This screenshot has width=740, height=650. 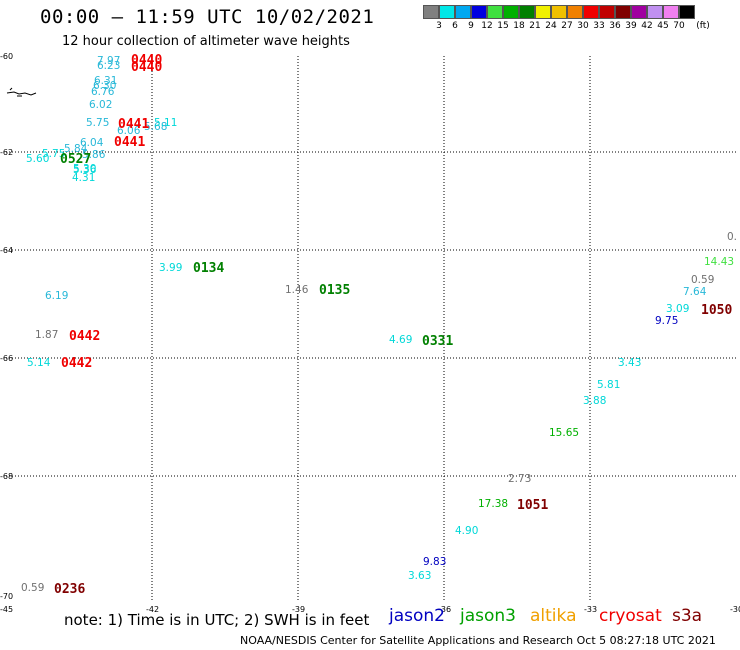 What do you see at coordinates (439, 26) in the screenshot?
I see `color-scale-label: 3` at bounding box center [439, 26].